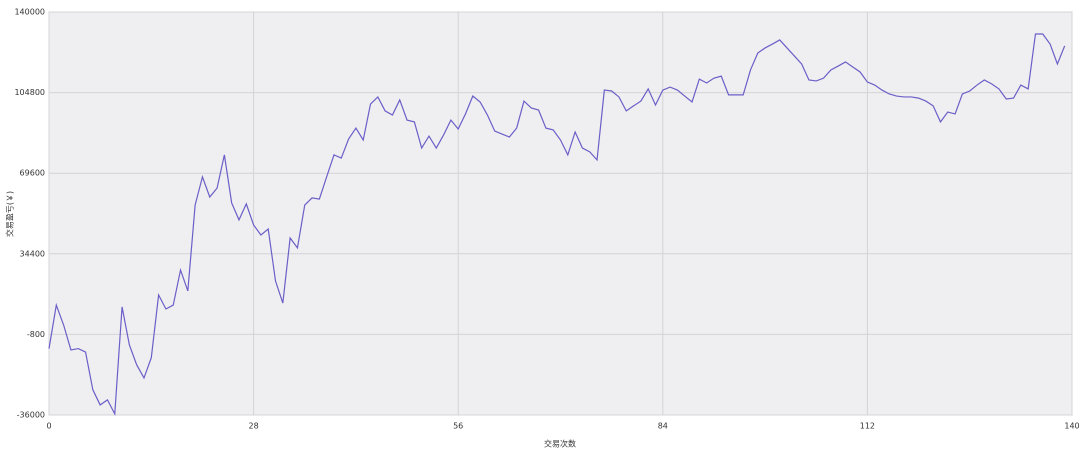 This screenshot has height=459, width=1080. I want to click on x-tick-label: 84, so click(663, 426).